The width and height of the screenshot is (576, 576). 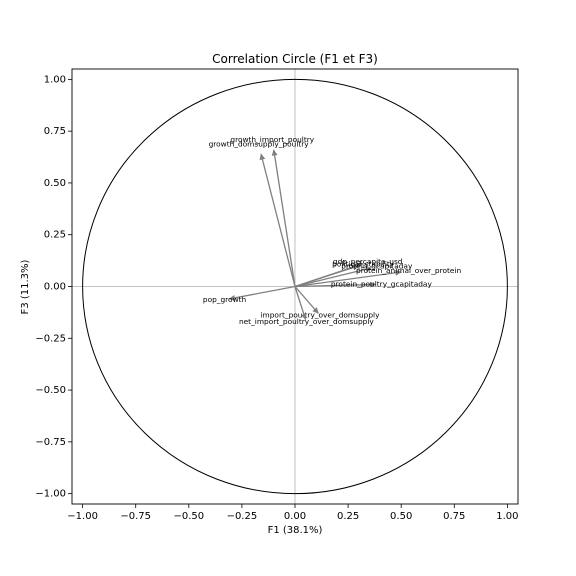 I want to click on y-axis: −1.00 −0.75 −0.50 −0.25 0.00 0.25 0.50 0.75 1.00, so click(x=53, y=287).